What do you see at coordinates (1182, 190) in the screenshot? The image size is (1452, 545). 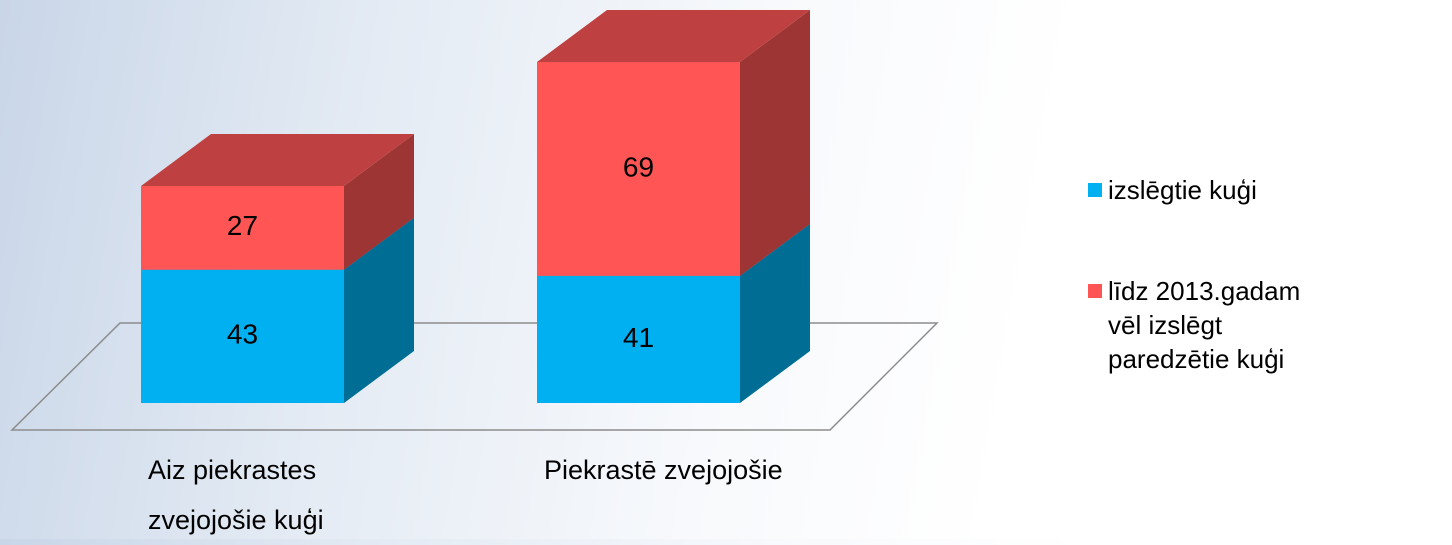 I see `legend-label: izslēgtie kuģi` at bounding box center [1182, 190].